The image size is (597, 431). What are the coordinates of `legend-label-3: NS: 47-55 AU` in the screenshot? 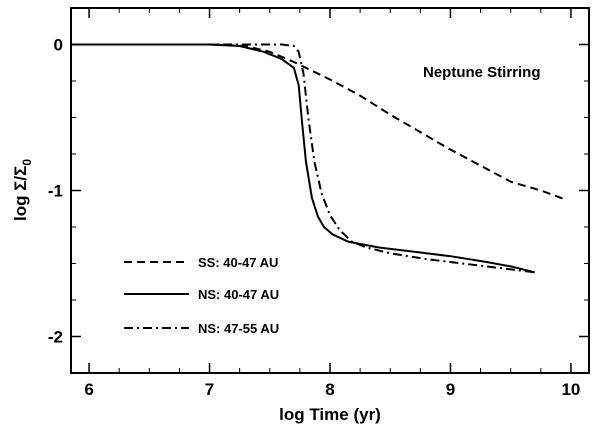 It's located at (238, 328).